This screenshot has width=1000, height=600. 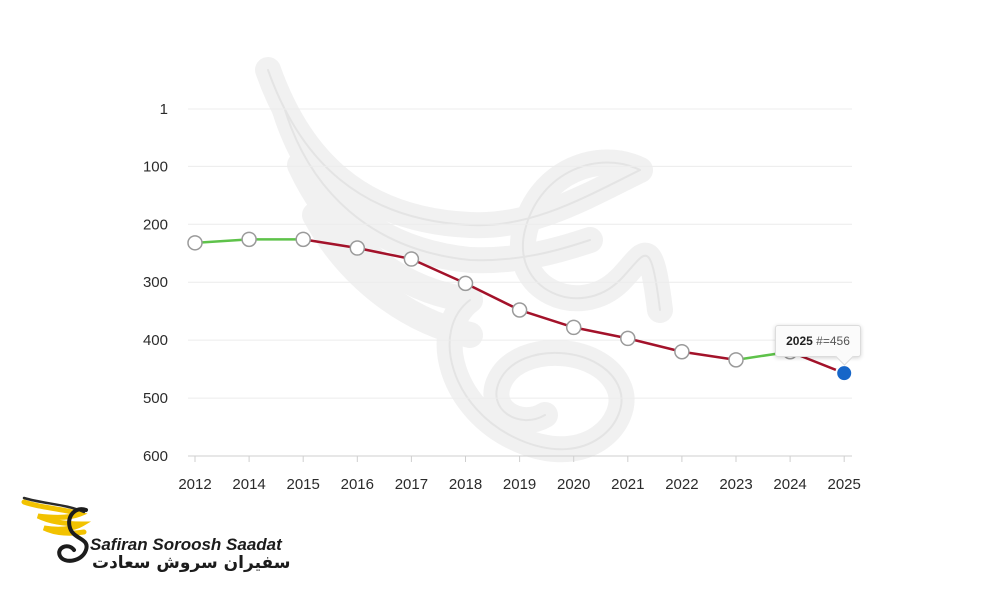 I want to click on brand-name-en: Safiran Soroosh Saadat, so click(x=186, y=544).